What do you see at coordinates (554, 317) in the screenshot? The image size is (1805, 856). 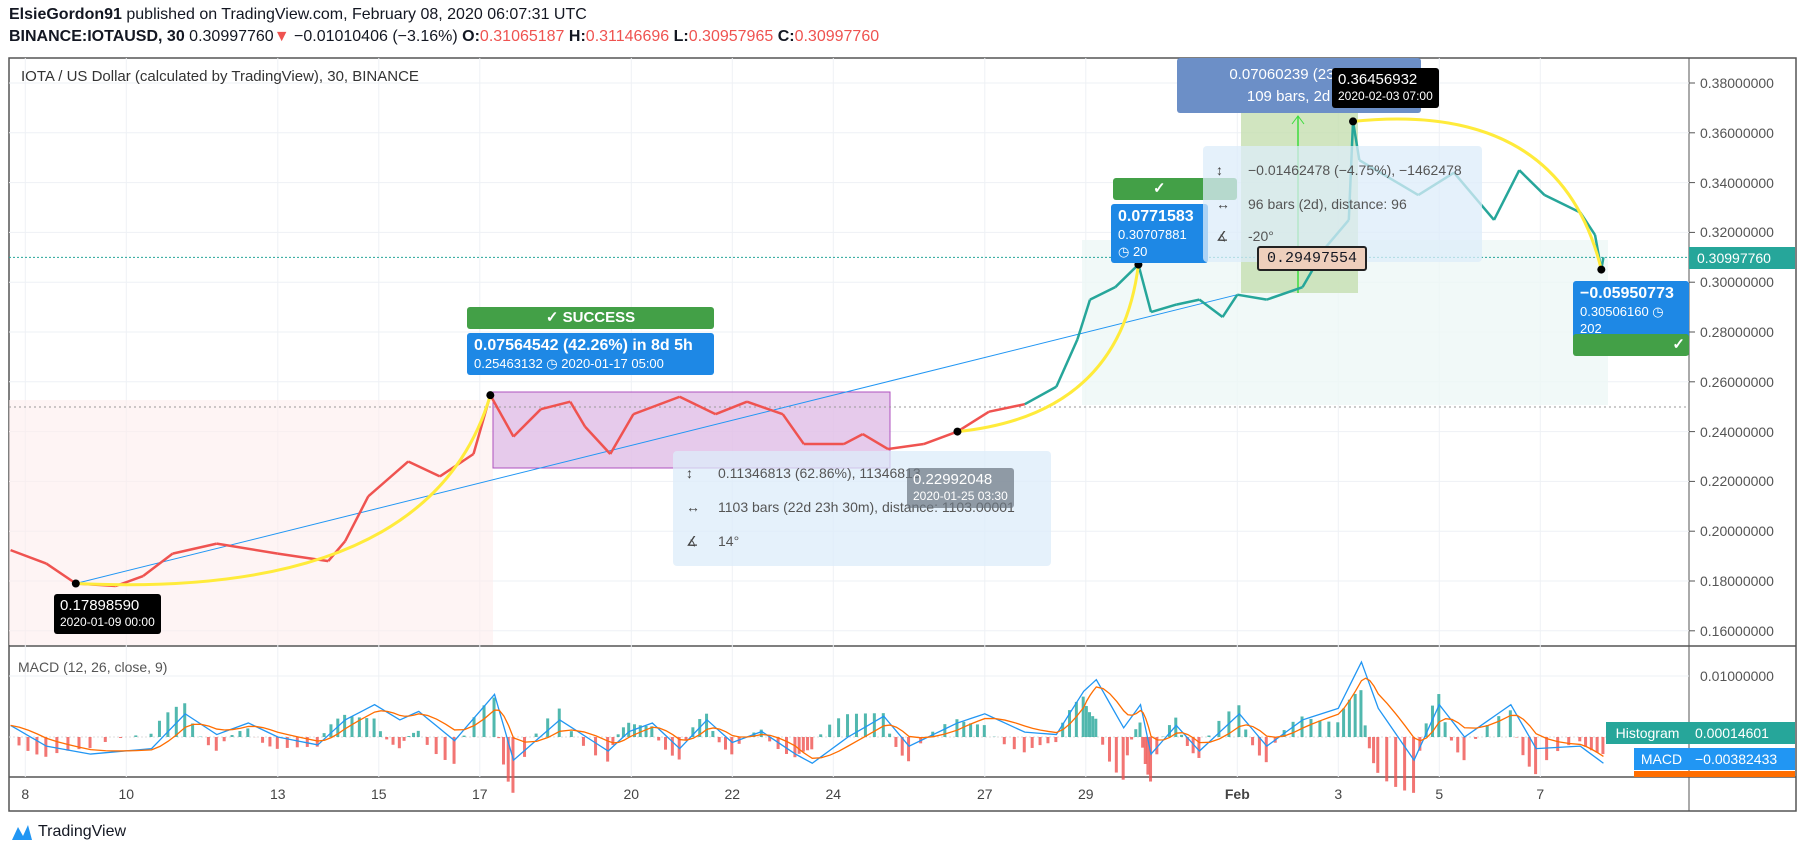 I see `check-icon: ✓` at bounding box center [554, 317].